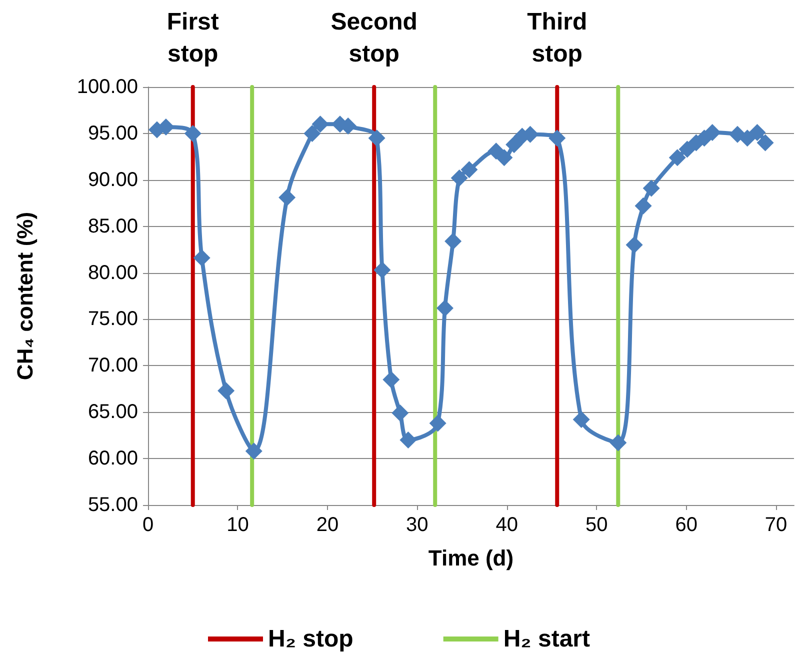 The height and width of the screenshot is (668, 798). I want to click on x-tick-label: 40, so click(507, 525).